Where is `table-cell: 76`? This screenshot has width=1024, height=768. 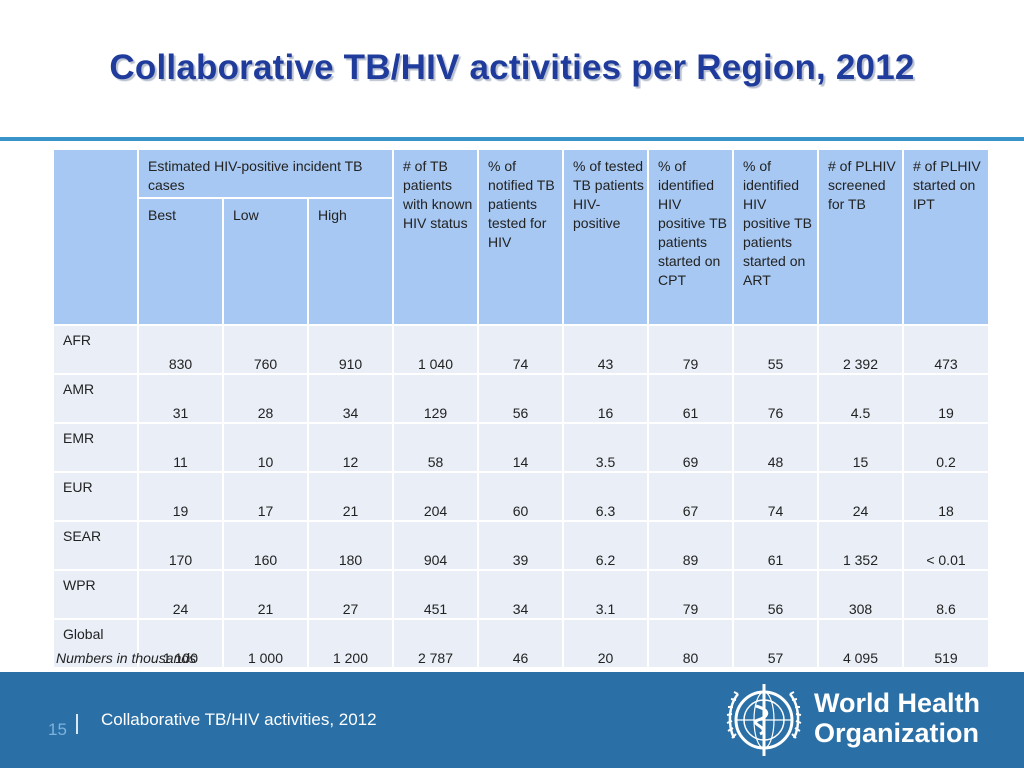
table-cell: 76 is located at coordinates (775, 398).